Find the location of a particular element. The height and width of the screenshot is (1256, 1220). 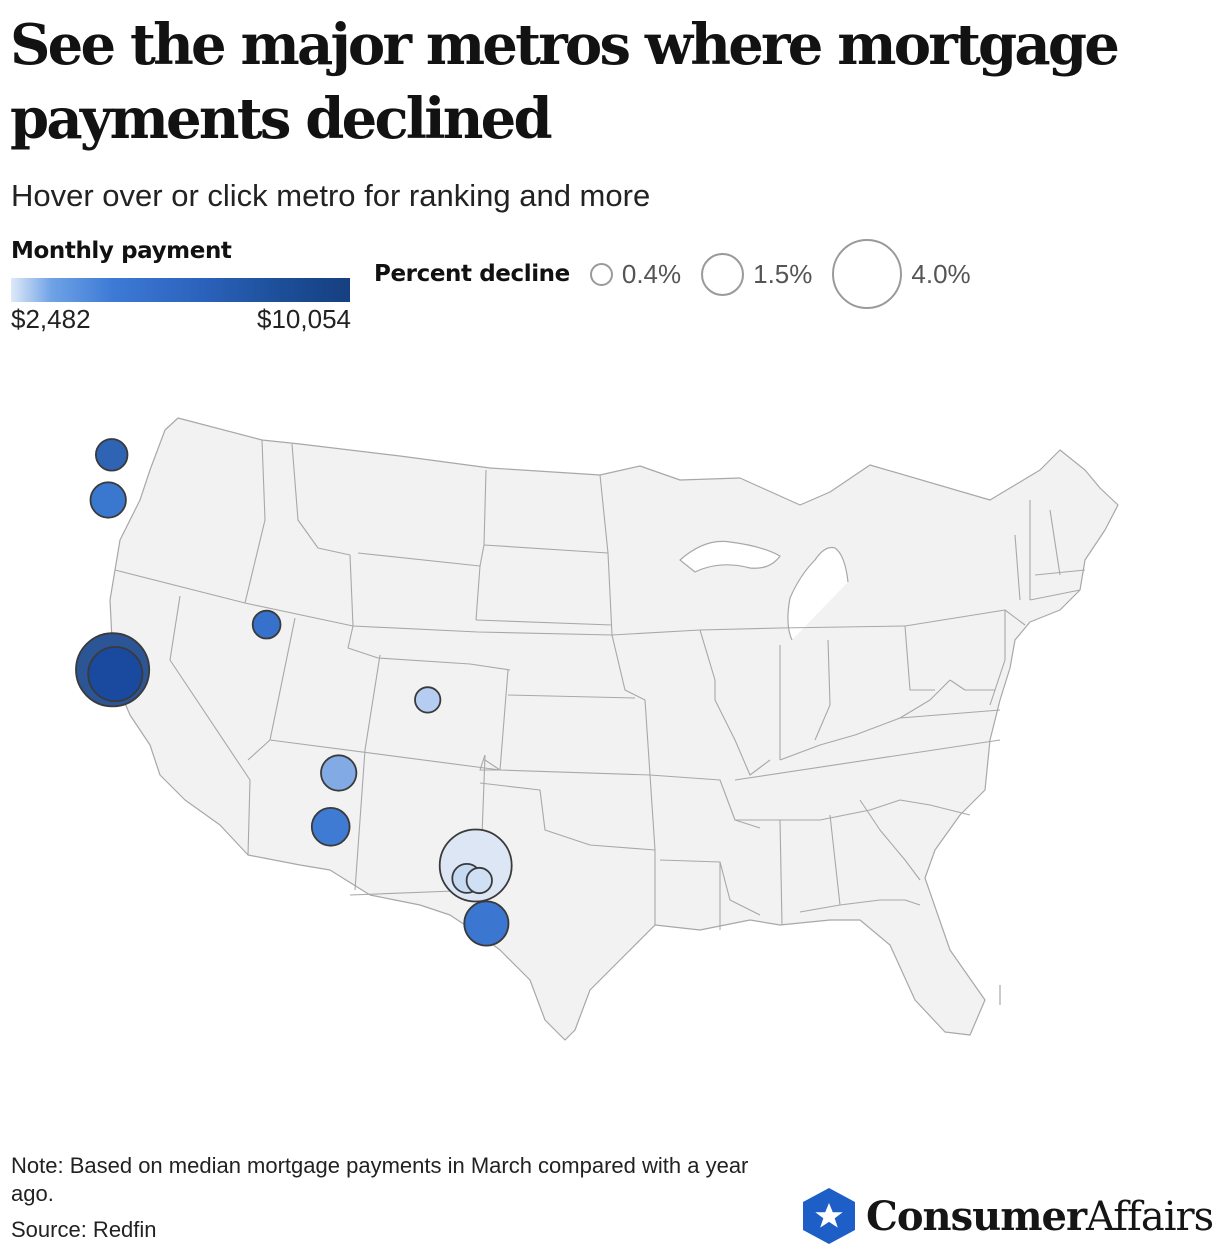

payment-legend-heading: Monthly payment is located at coordinates (121, 251).